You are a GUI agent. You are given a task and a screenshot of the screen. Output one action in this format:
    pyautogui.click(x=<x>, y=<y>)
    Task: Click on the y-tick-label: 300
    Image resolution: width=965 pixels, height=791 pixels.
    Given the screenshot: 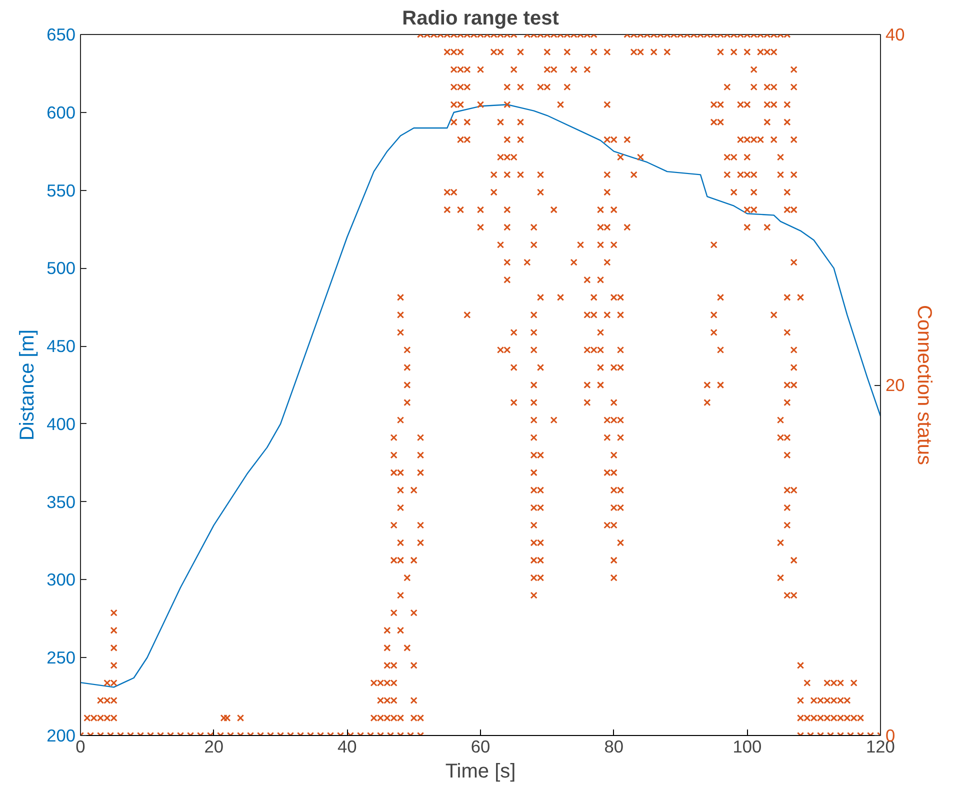 What is the action you would take?
    pyautogui.click(x=61, y=580)
    